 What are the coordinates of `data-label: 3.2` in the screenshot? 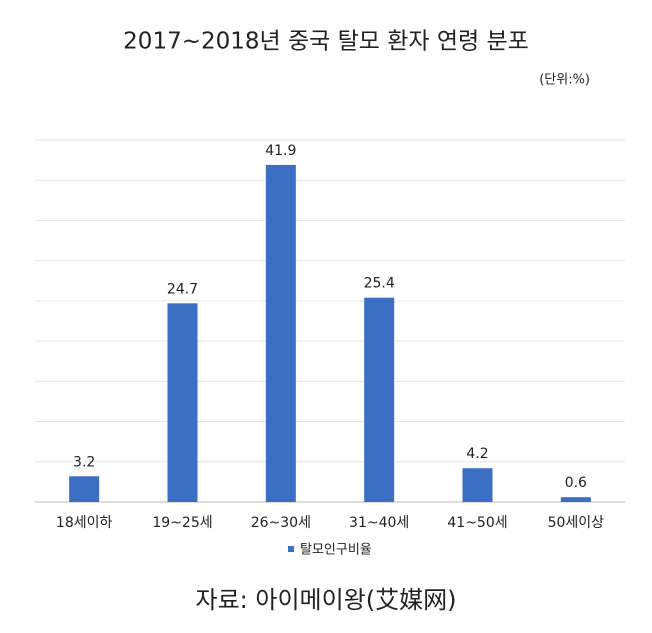 It's located at (84, 462).